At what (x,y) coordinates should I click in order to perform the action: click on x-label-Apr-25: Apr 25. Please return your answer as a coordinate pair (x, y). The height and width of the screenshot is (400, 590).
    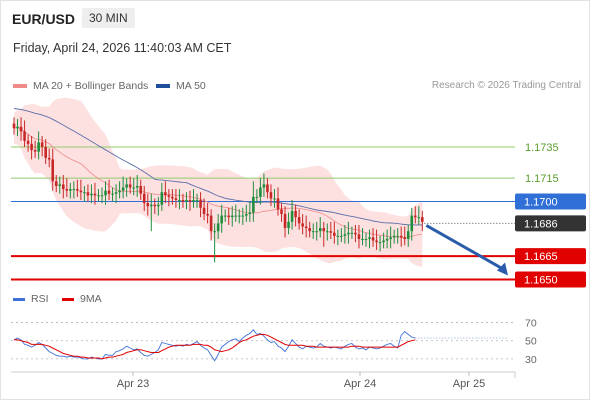
    Looking at the image, I should click on (469, 384).